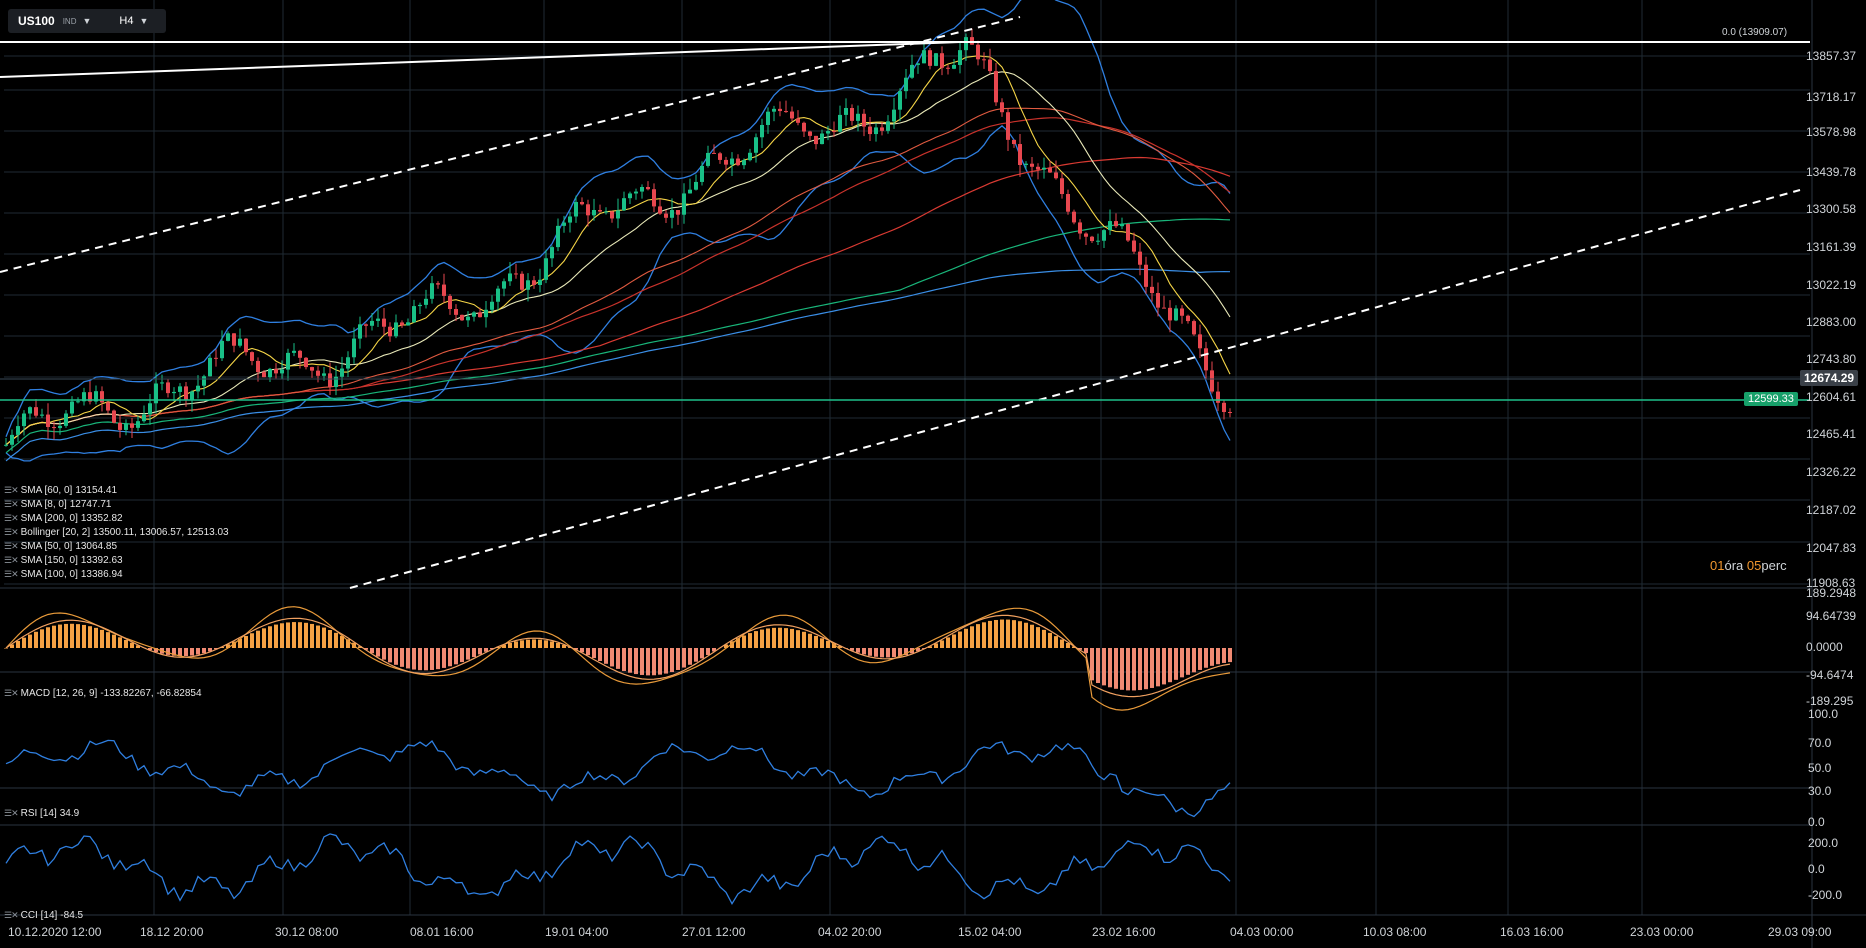 This screenshot has width=1866, height=948. I want to click on timeframe-dropdown-icon: ▼, so click(144, 21).